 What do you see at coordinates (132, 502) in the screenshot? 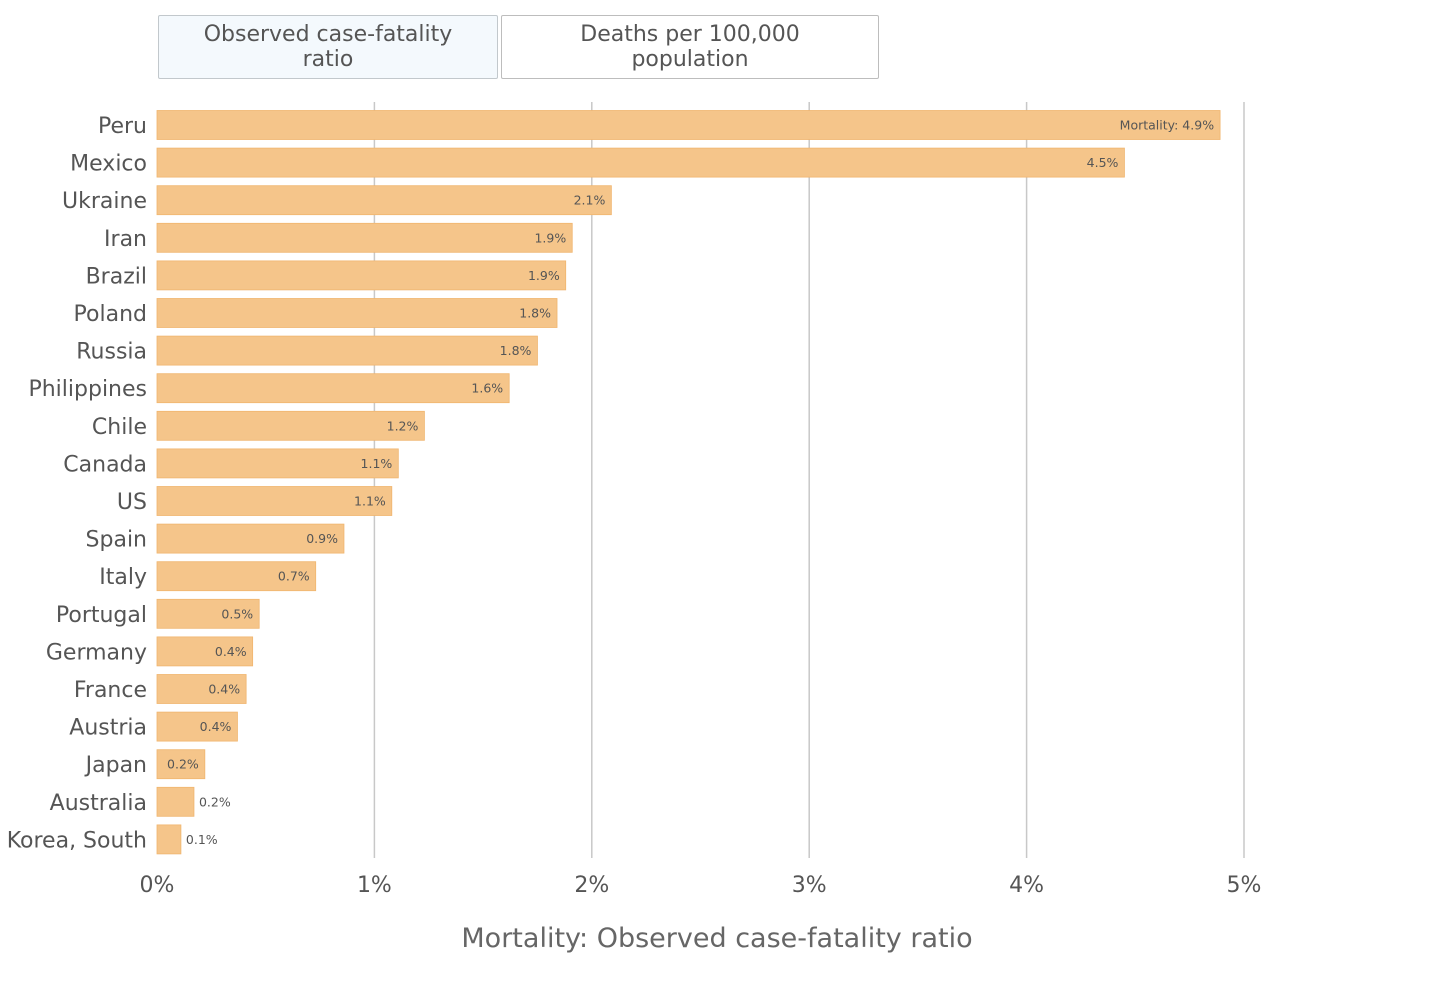
I see `category-label: US` at bounding box center [132, 502].